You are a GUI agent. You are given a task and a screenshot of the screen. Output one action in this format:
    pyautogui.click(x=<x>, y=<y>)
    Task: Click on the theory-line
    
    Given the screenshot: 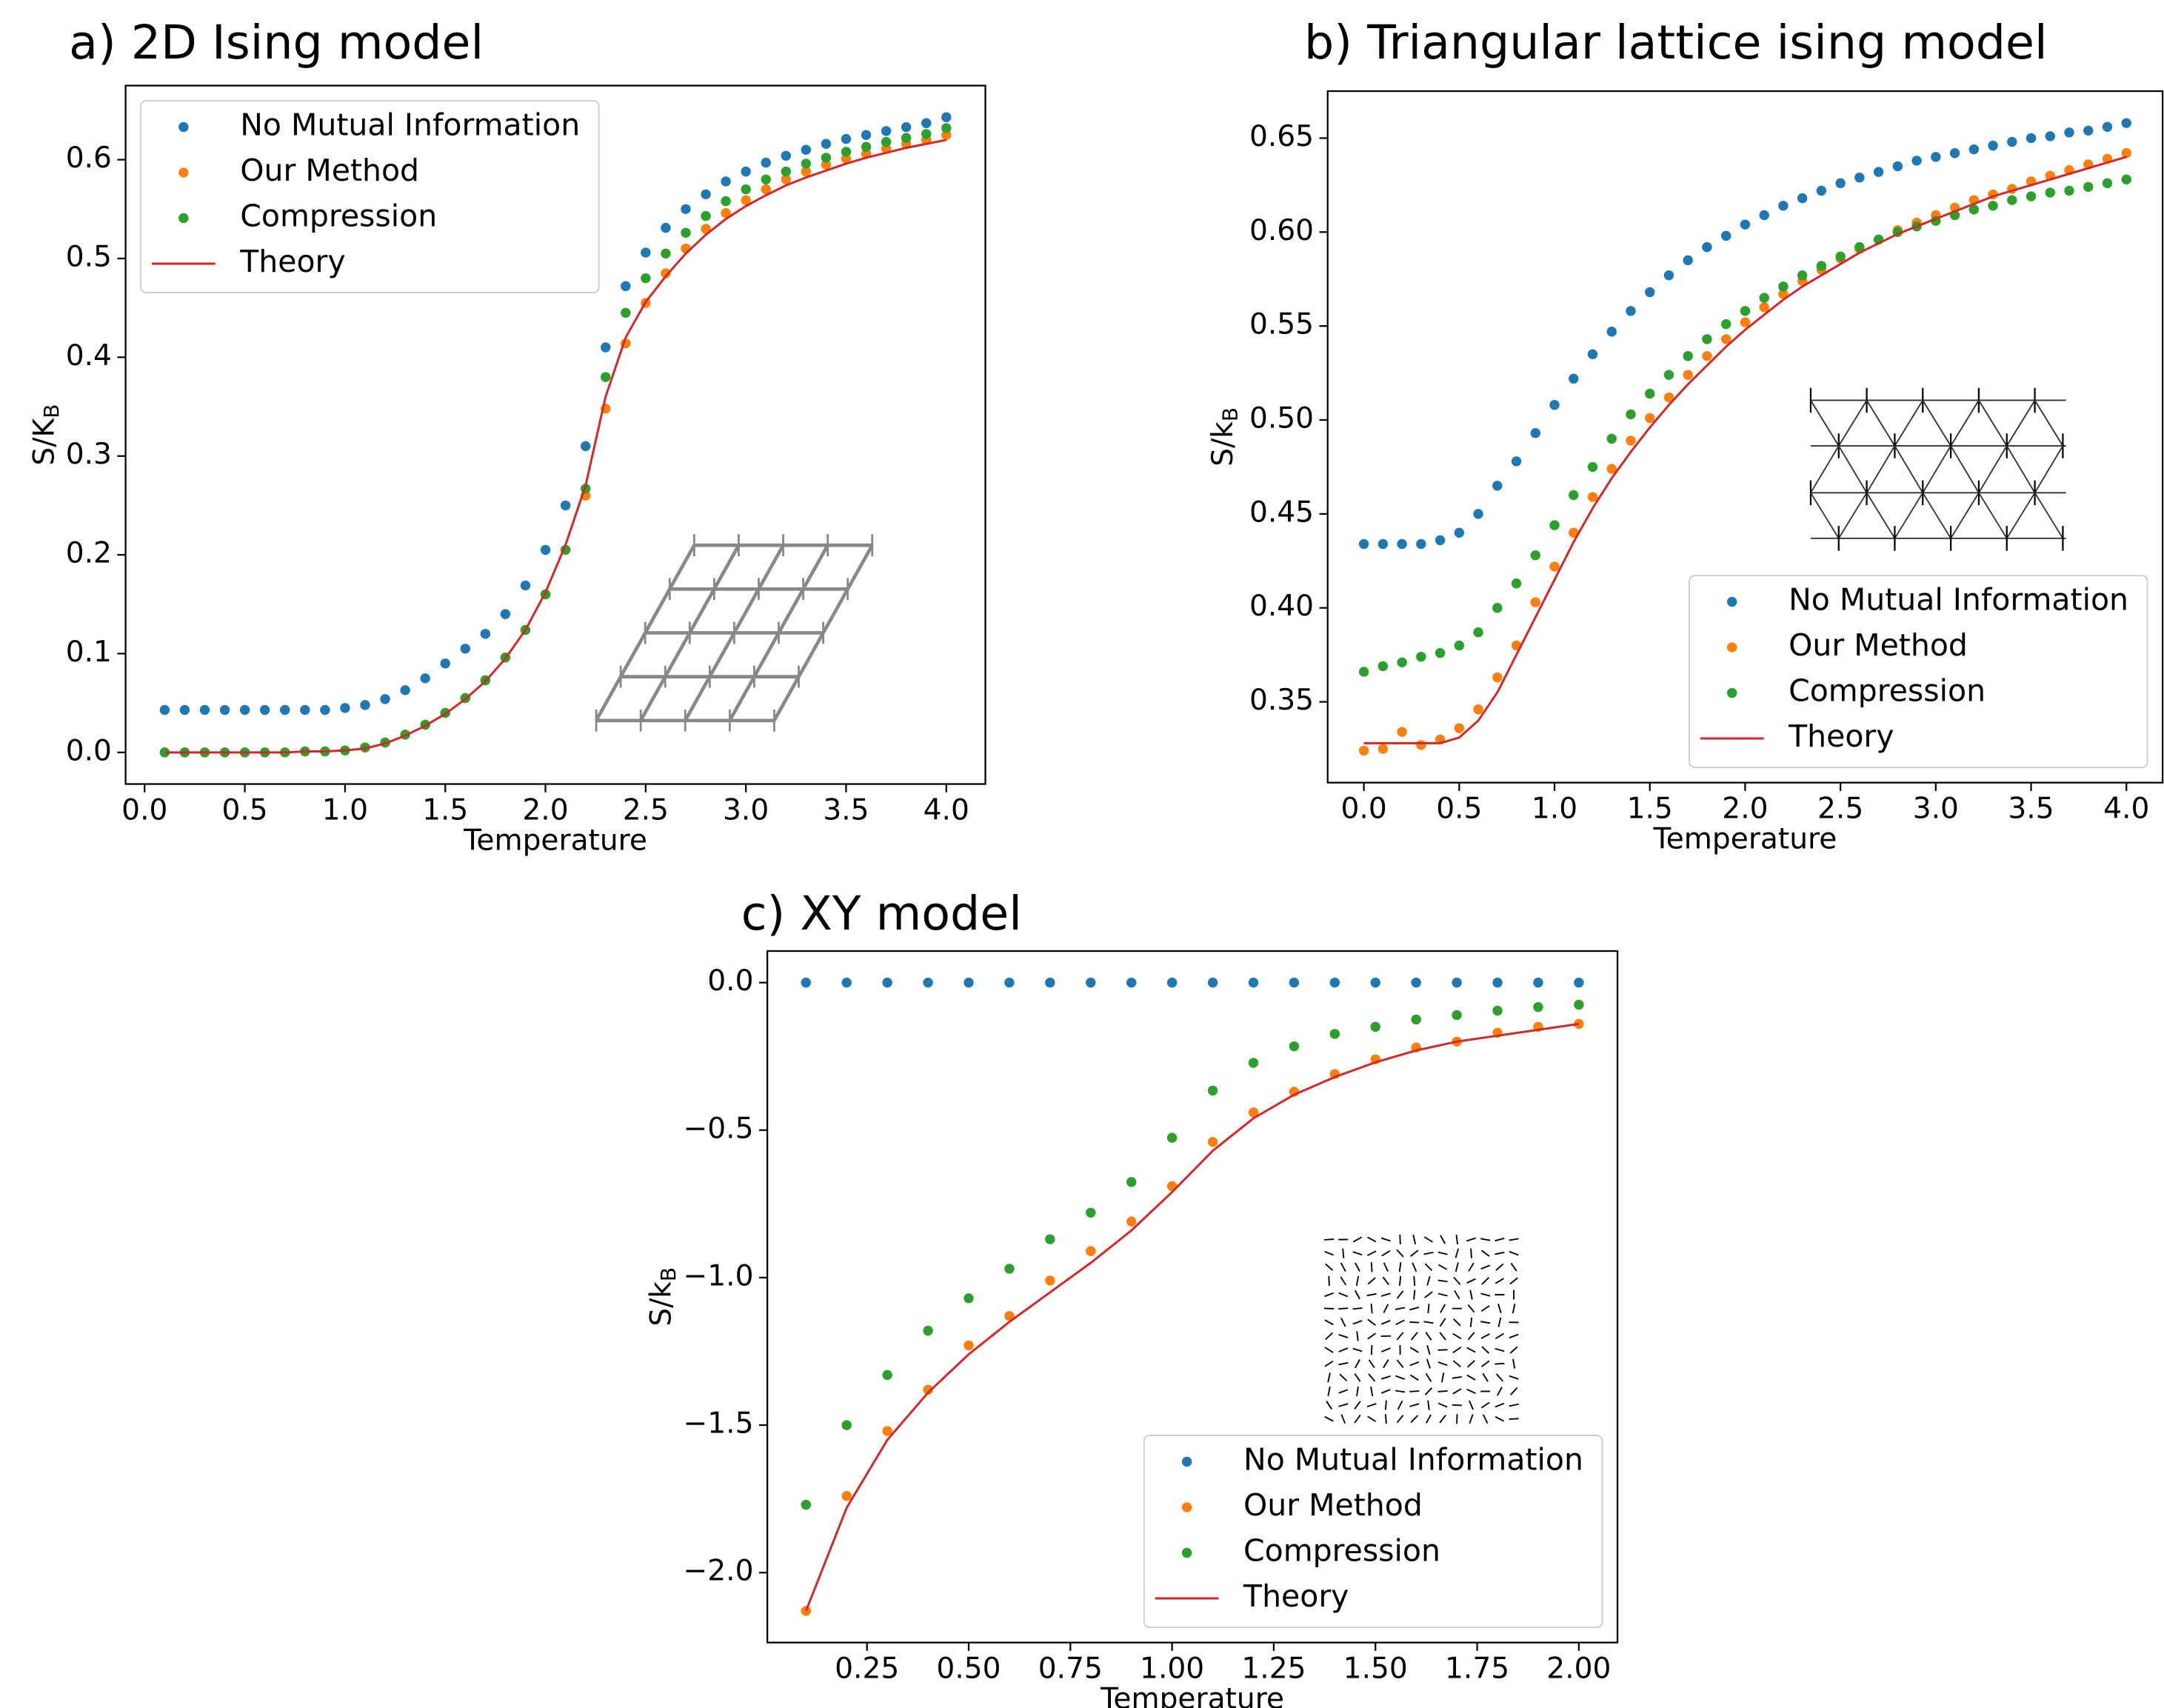 What is the action you would take?
    pyautogui.click(x=1192, y=1317)
    